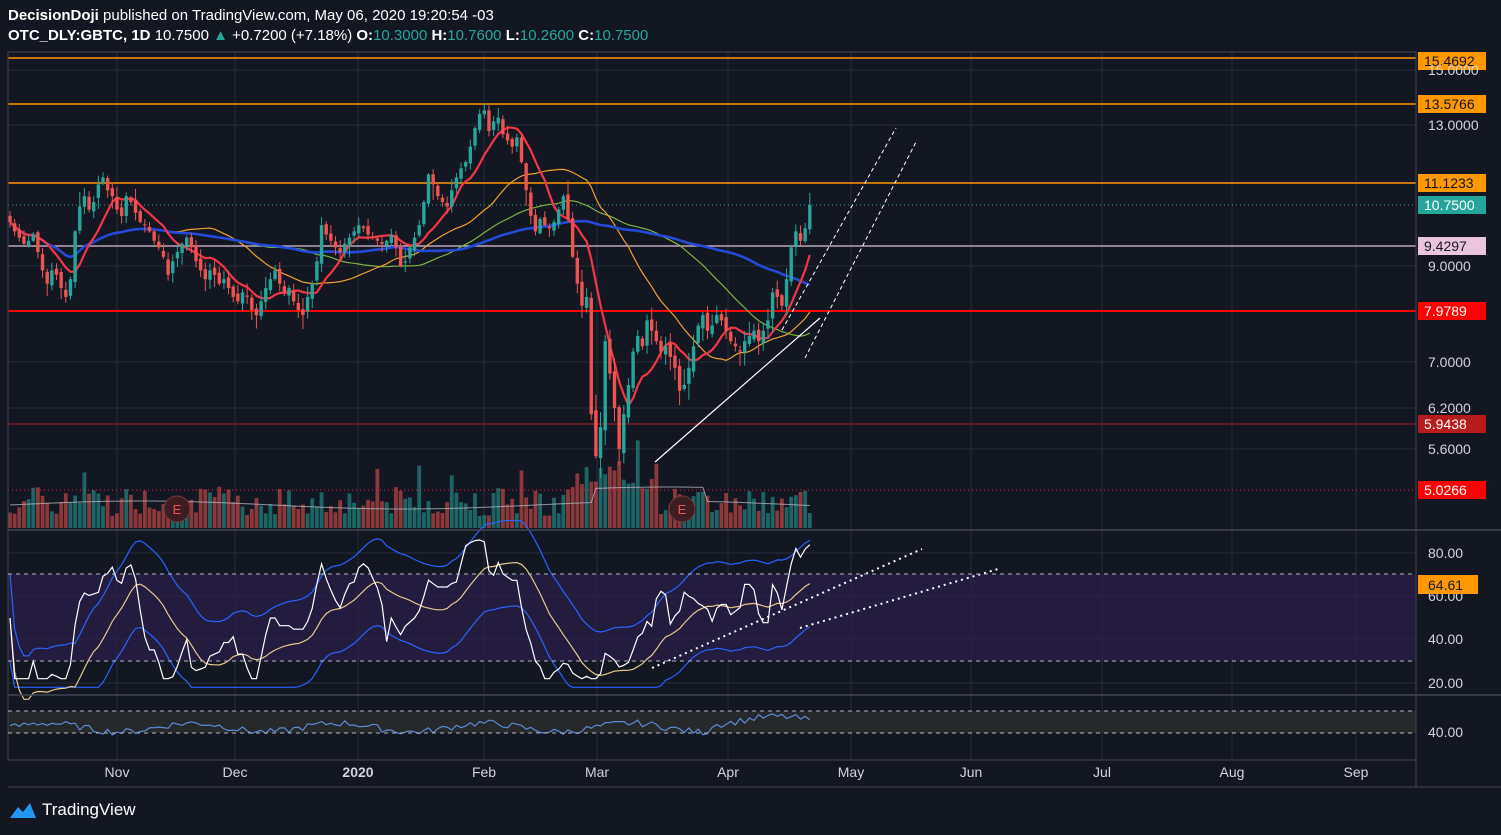 The width and height of the screenshot is (1501, 835). I want to click on rsi-value-badge, so click(1448, 584).